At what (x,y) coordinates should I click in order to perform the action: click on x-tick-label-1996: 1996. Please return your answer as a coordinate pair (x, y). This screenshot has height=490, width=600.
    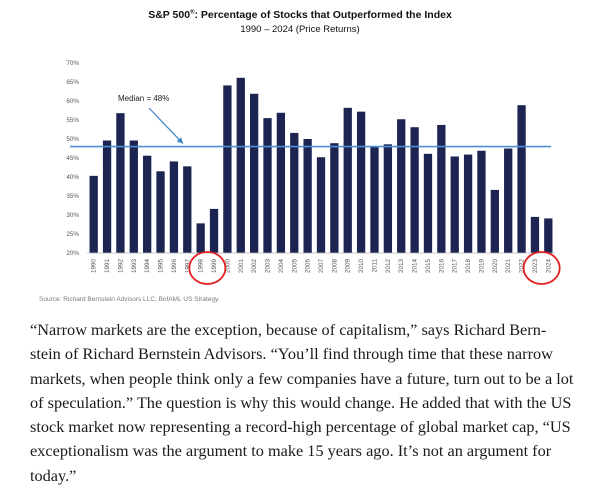
    Looking at the image, I should click on (174, 266).